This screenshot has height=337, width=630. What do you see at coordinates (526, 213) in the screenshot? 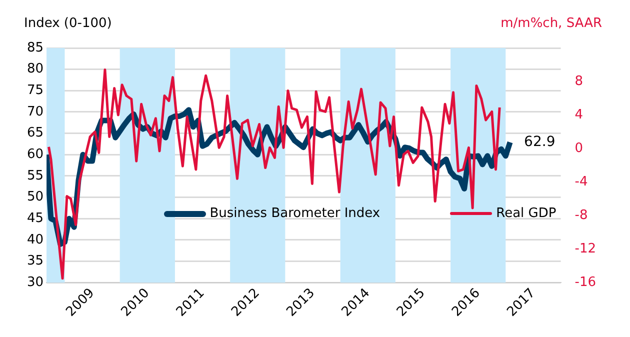
I see `legend-label: Real GDP` at bounding box center [526, 213].